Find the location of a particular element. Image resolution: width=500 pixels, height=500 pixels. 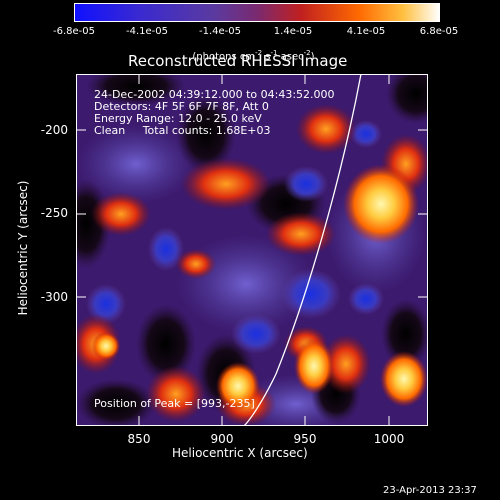

x-tick-label: 850 is located at coordinates (139, 439).